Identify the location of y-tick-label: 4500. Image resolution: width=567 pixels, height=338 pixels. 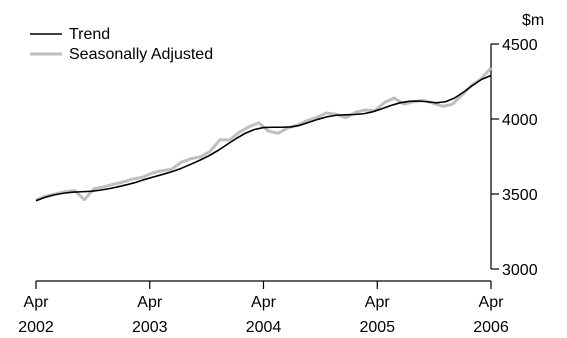
(520, 45).